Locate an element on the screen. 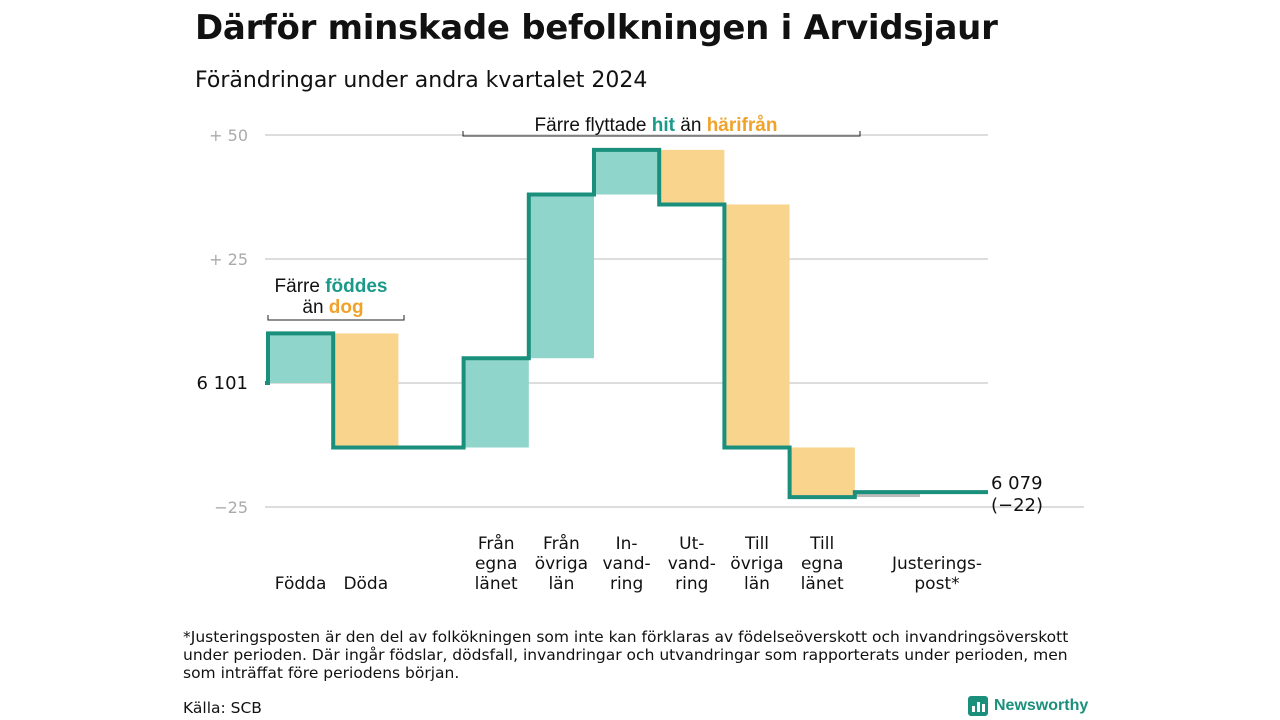  x-tick-label: post* is located at coordinates (936, 584).